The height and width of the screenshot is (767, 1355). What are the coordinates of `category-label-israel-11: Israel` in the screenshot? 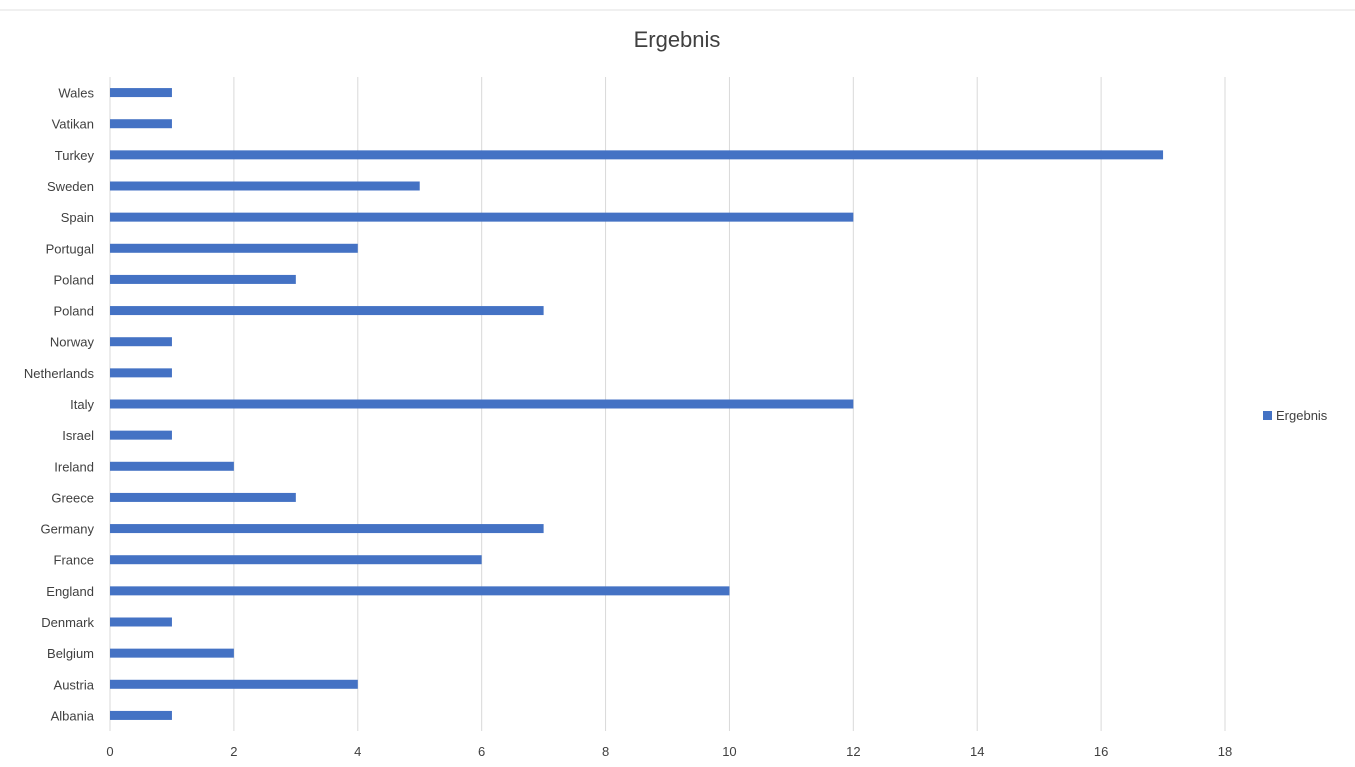 It's located at (78, 435).